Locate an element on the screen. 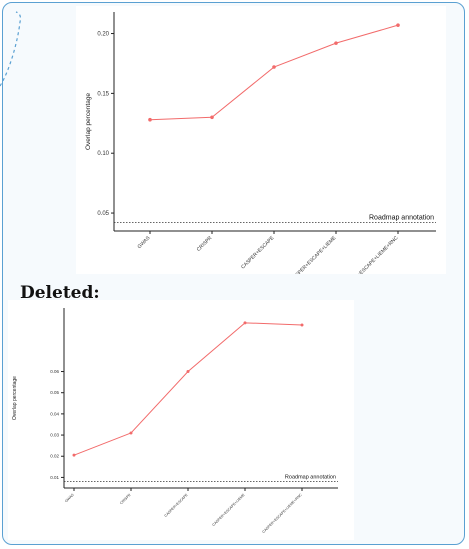  bottom-x-tick-label: CASPER+ESCAPE+LIEME+RNC is located at coordinates (282, 513).